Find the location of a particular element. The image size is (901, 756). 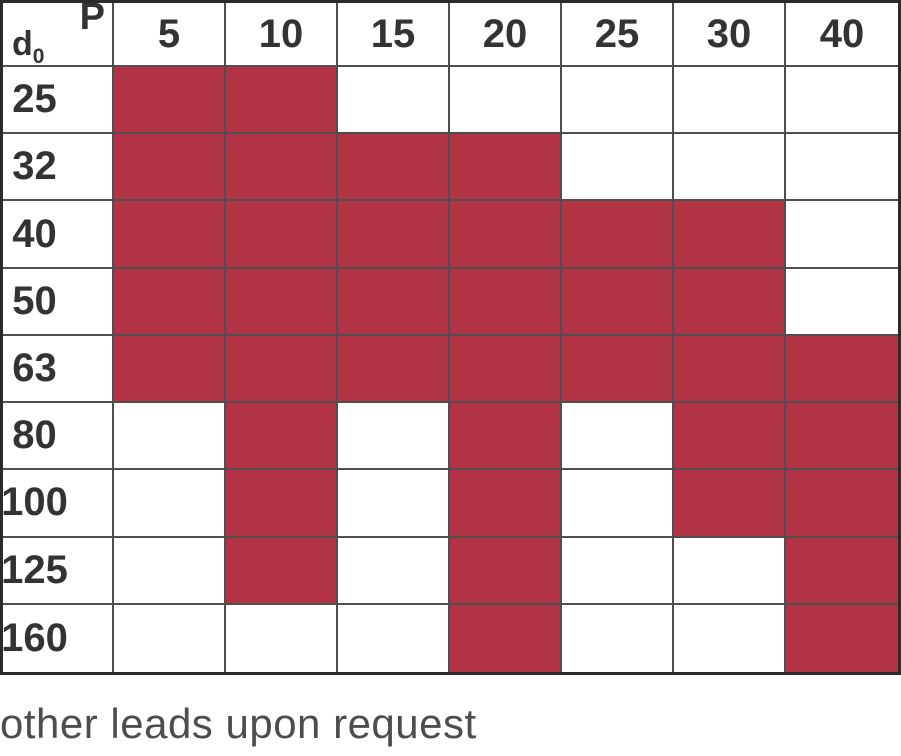

row-axis-subscript: 0 is located at coordinates (38, 56).